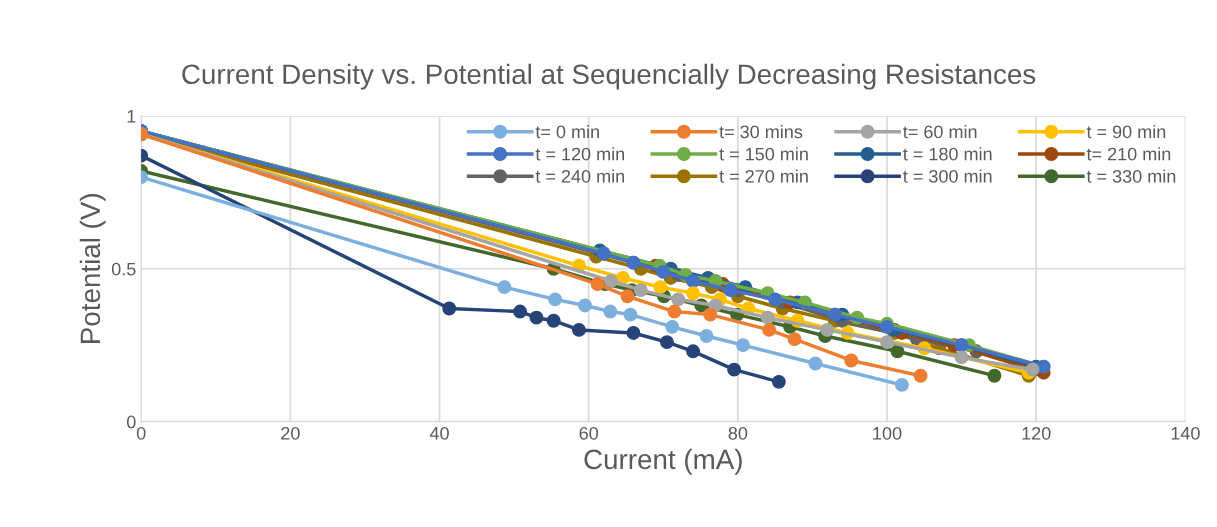  Describe the element at coordinates (580, 176) in the screenshot. I see `legend-label: t = 240 min` at that location.